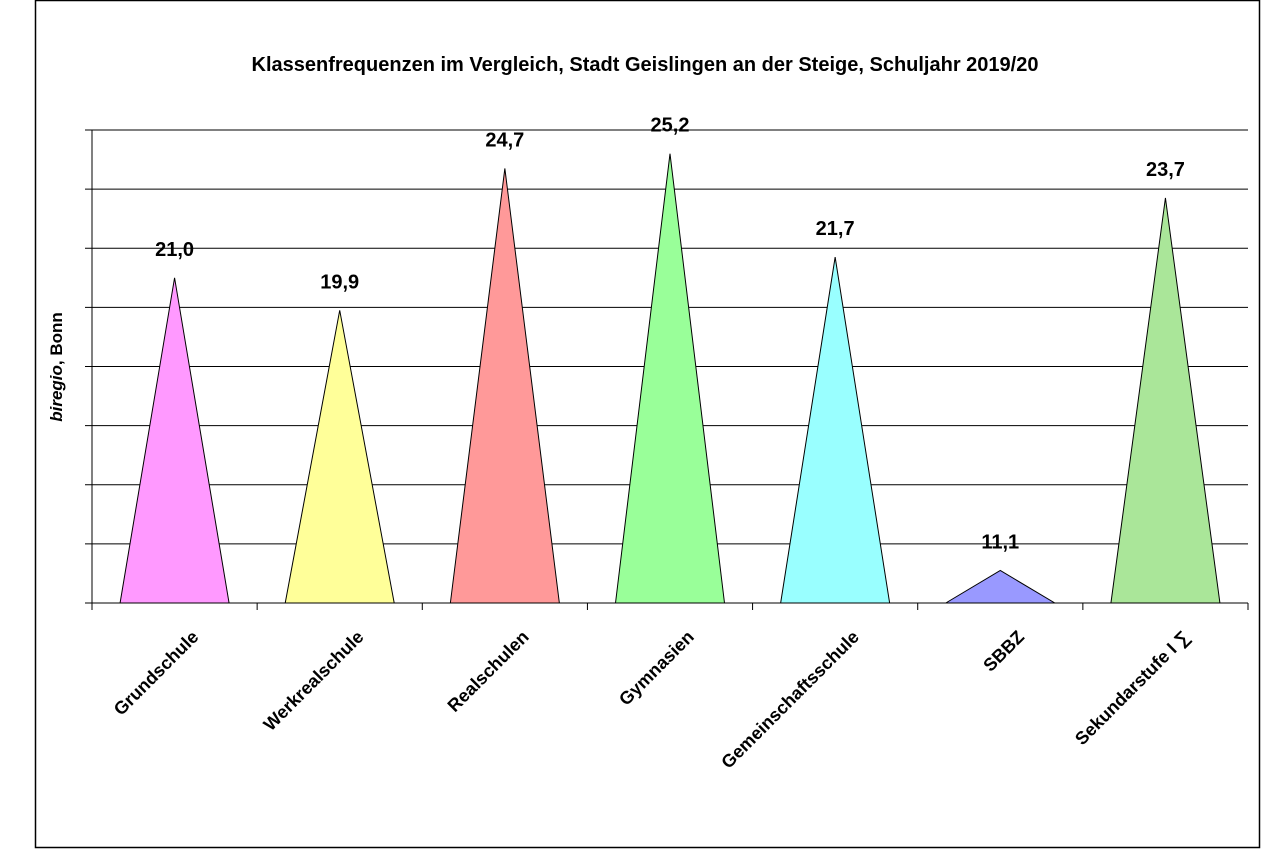 The height and width of the screenshot is (849, 1261). Describe the element at coordinates (1165, 170) in the screenshot. I see `data-label: 23,7` at that location.